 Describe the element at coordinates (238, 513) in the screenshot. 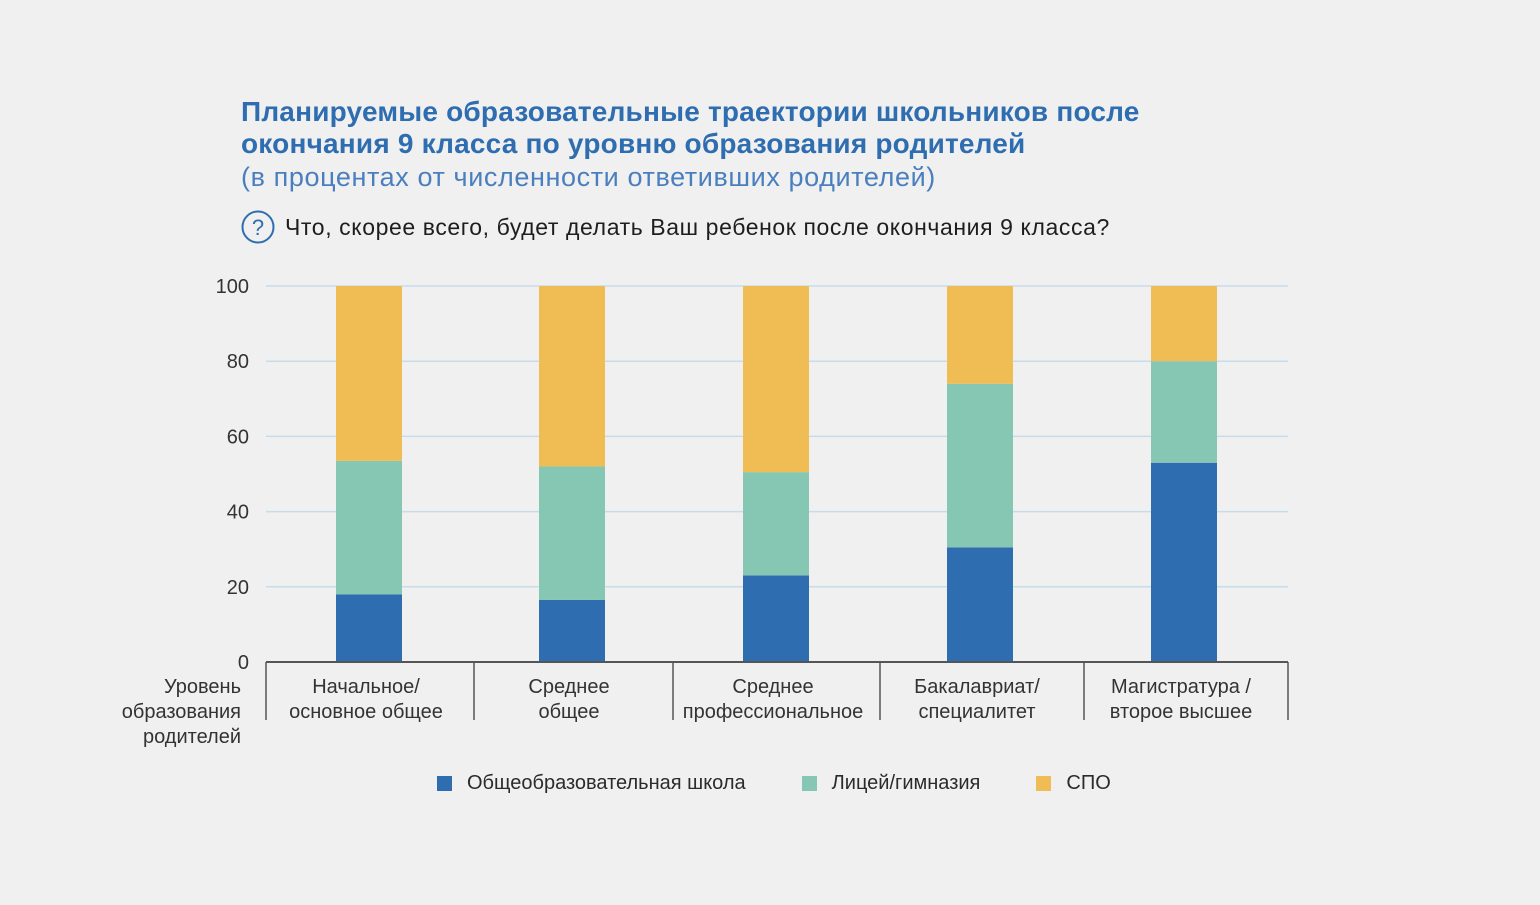

I see `y-tick-label: 40` at that location.